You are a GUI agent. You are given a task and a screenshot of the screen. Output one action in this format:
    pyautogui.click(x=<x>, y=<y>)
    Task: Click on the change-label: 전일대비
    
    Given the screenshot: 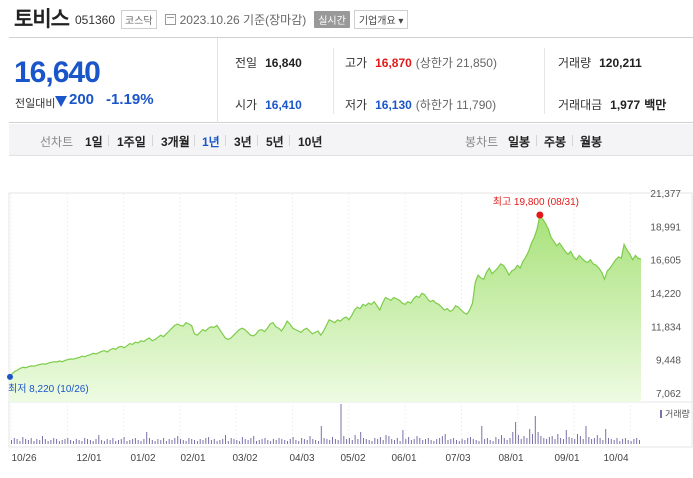 What is the action you would take?
    pyautogui.click(x=35, y=104)
    